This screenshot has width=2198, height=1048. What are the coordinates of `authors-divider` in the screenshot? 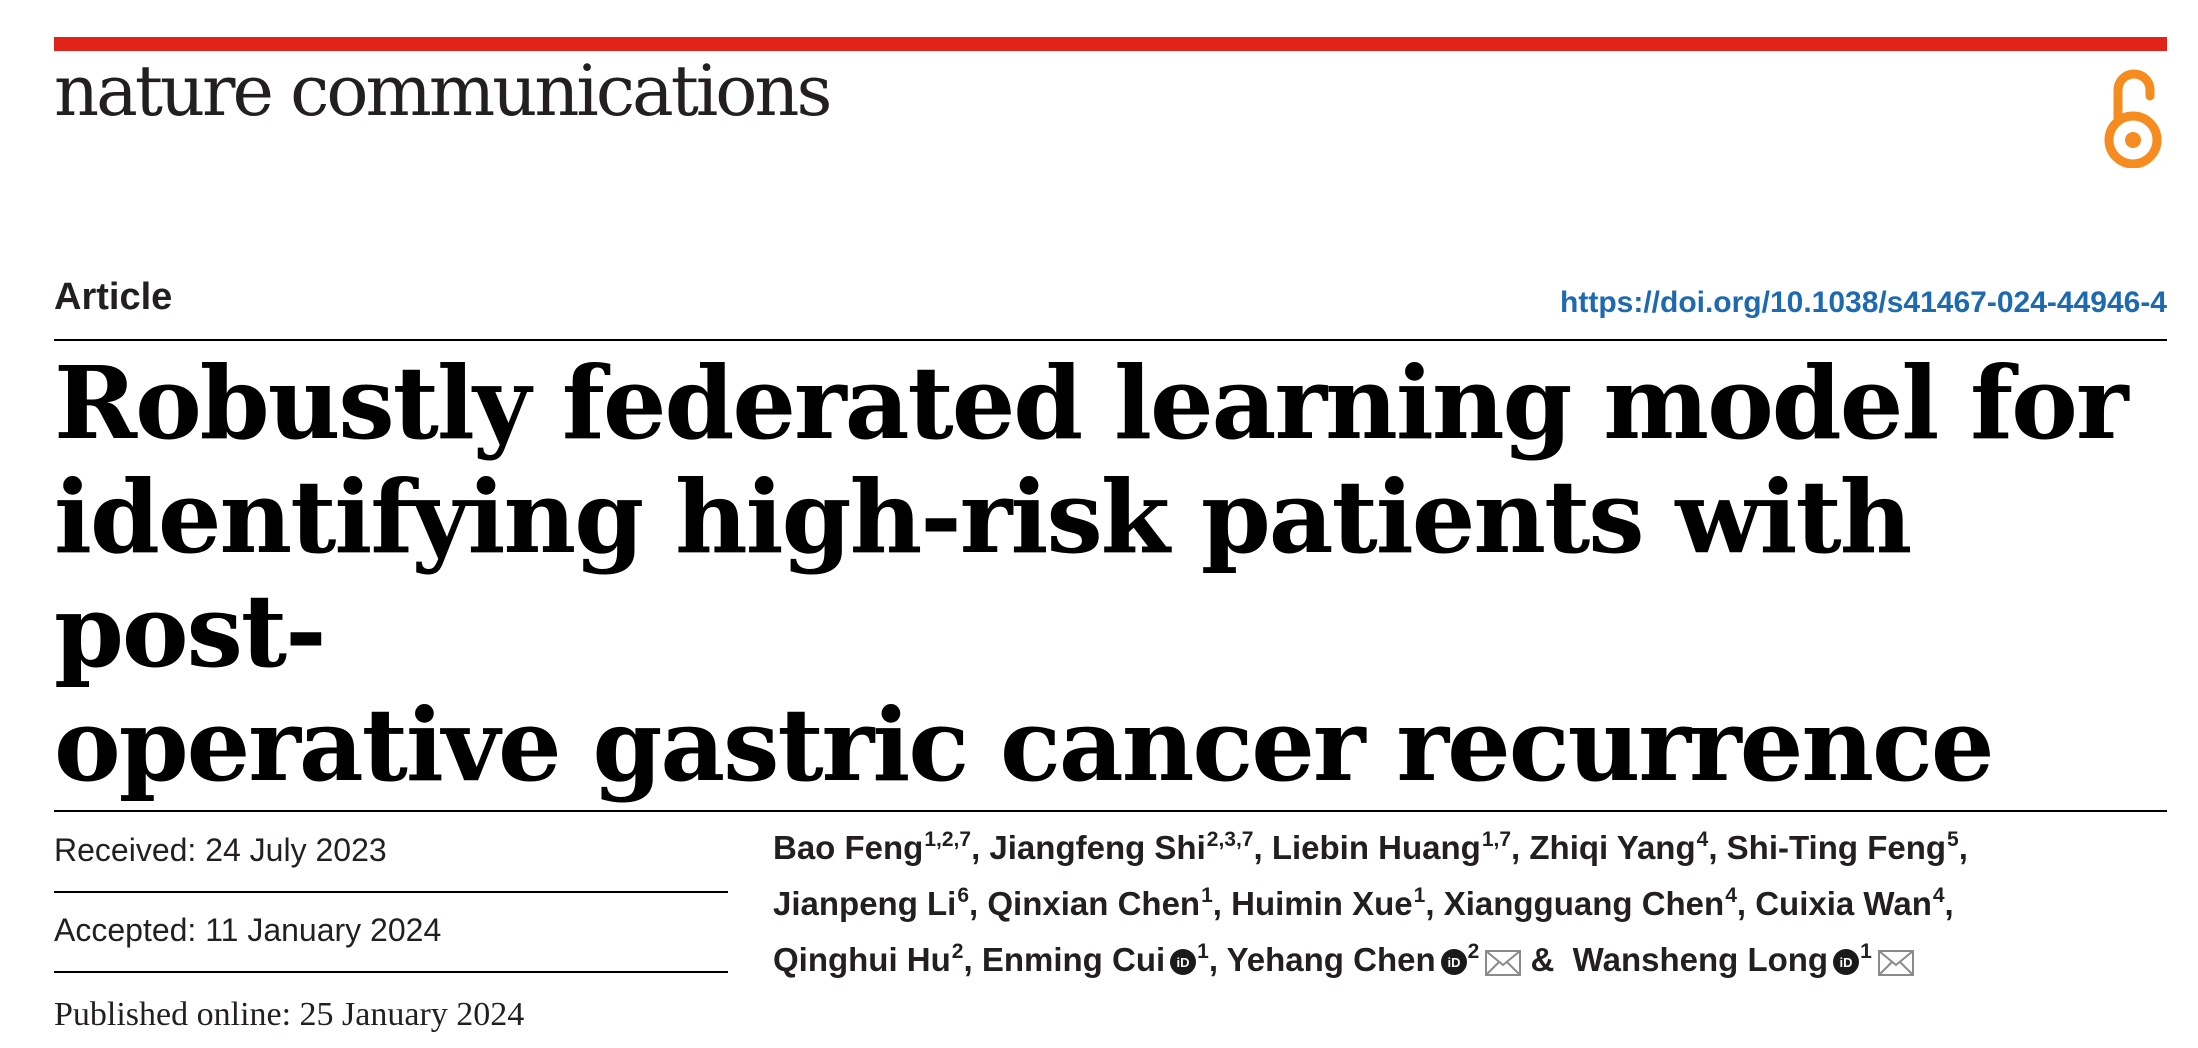 It's located at (1110, 811).